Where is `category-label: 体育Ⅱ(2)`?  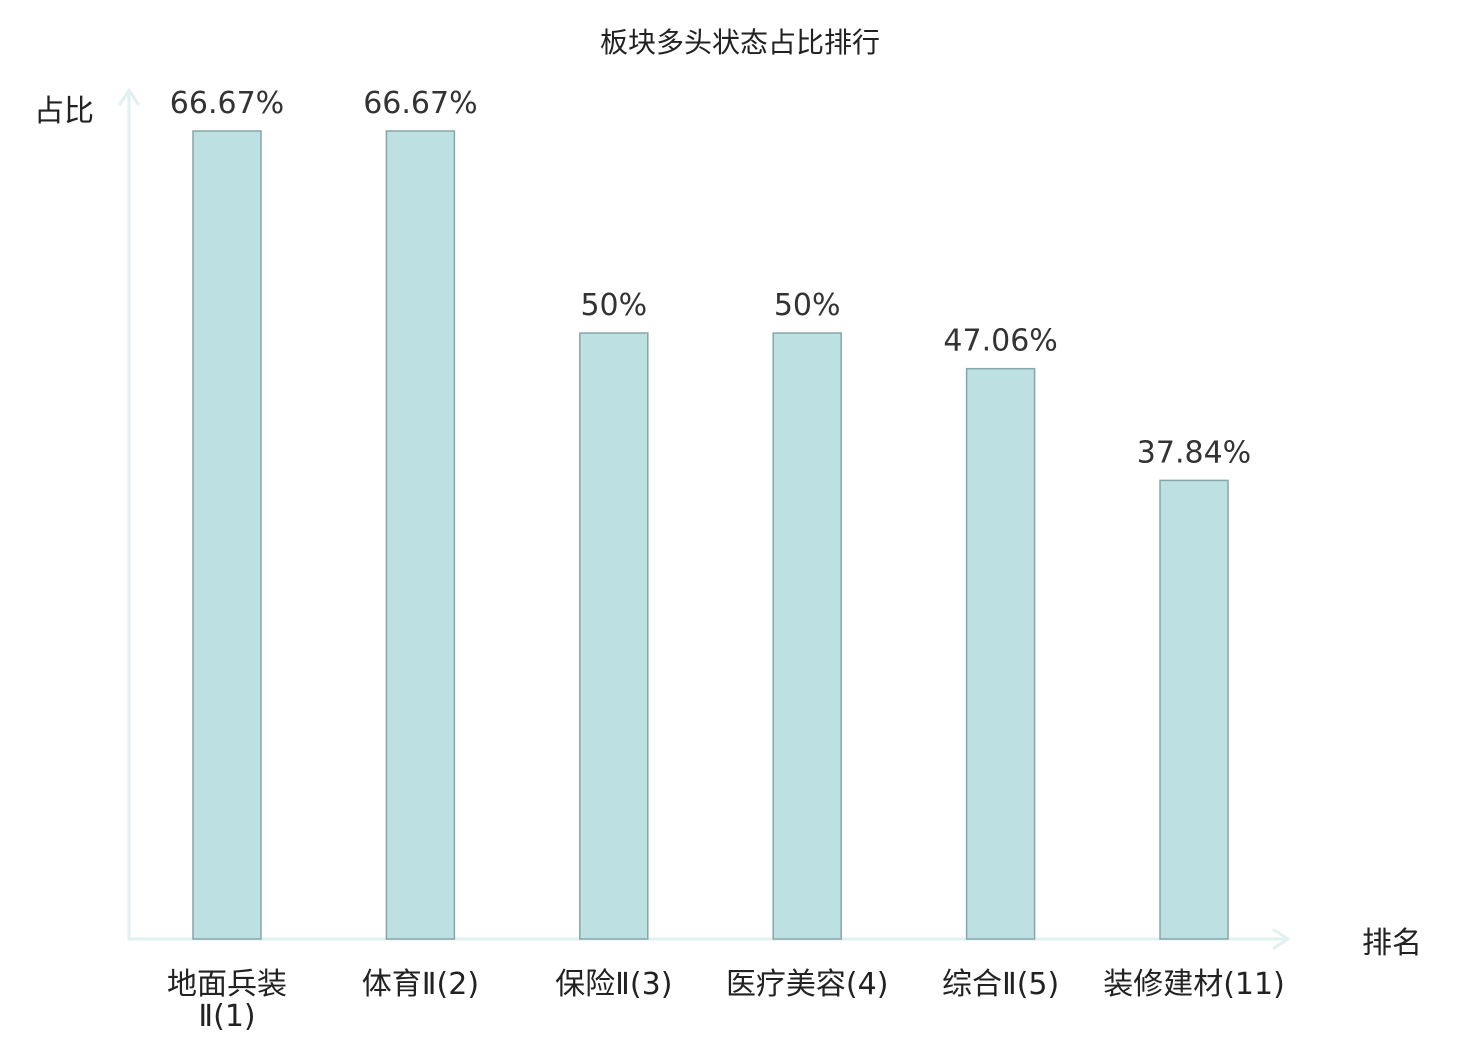 category-label: 体育Ⅱ(2) is located at coordinates (420, 984).